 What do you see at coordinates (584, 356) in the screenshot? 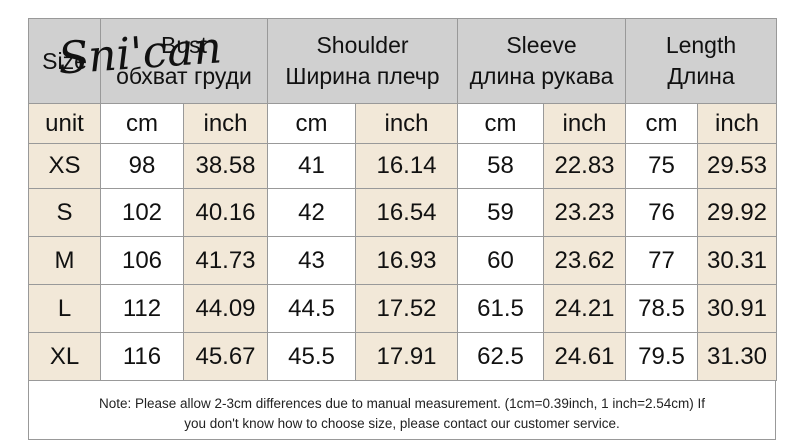
I see `value-cell: 24.61` at bounding box center [584, 356].